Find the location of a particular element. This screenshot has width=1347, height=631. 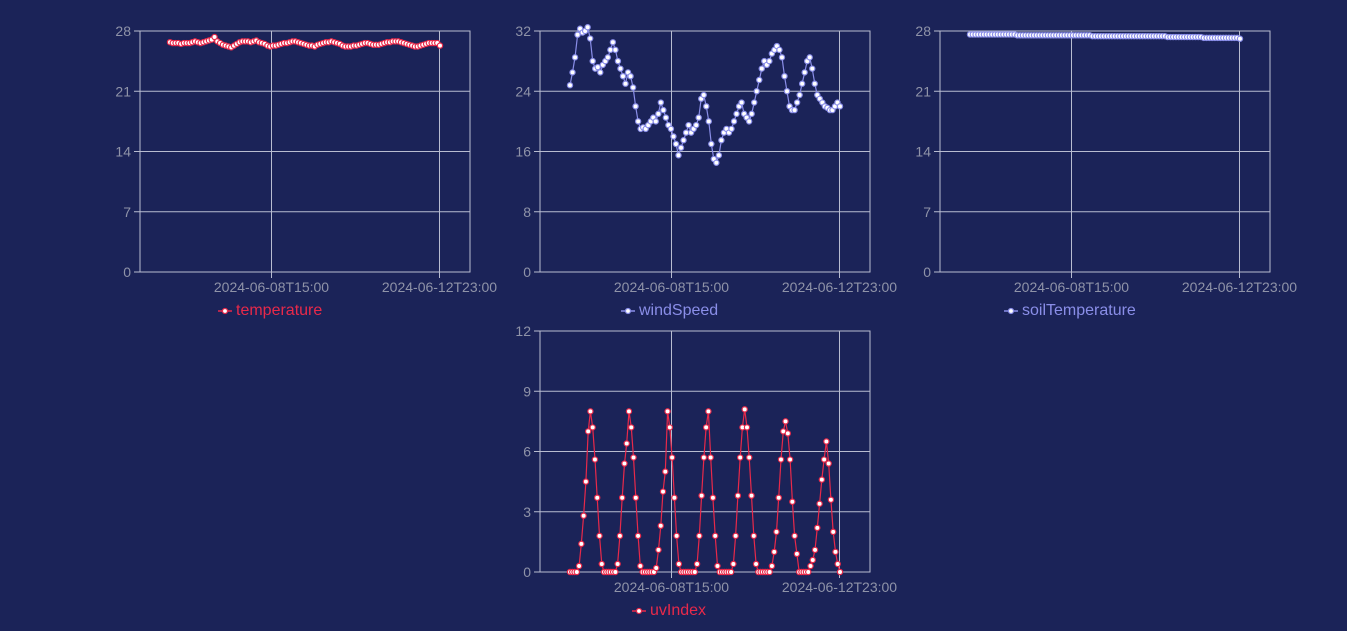

wind-speed-legend: windSpeed is located at coordinates (669, 311).